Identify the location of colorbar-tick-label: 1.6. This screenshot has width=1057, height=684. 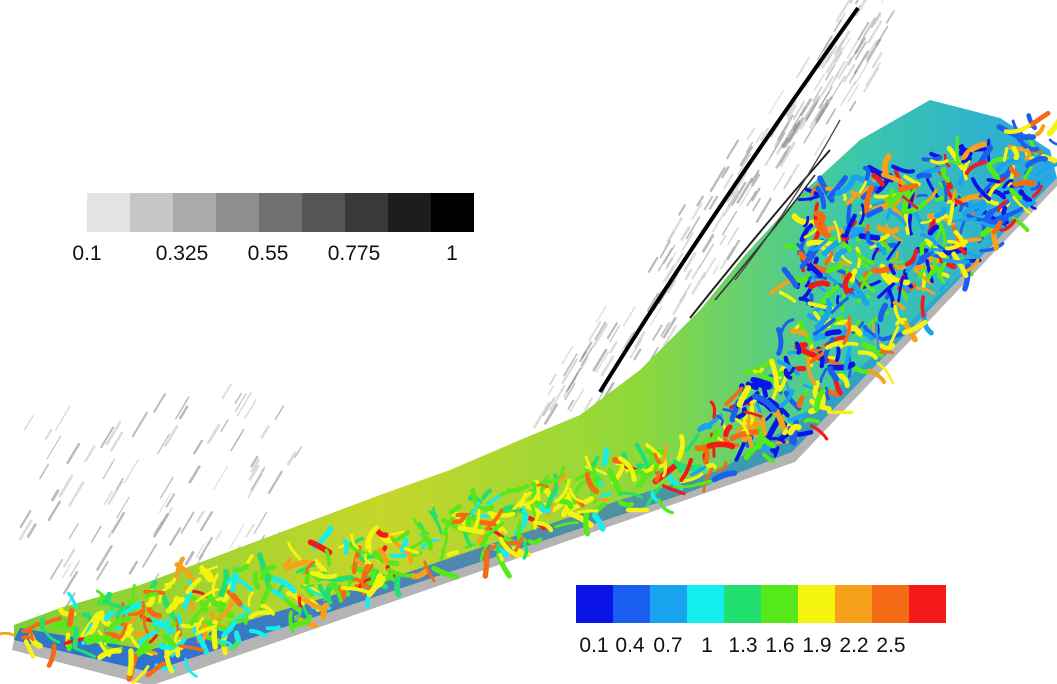
(780, 645).